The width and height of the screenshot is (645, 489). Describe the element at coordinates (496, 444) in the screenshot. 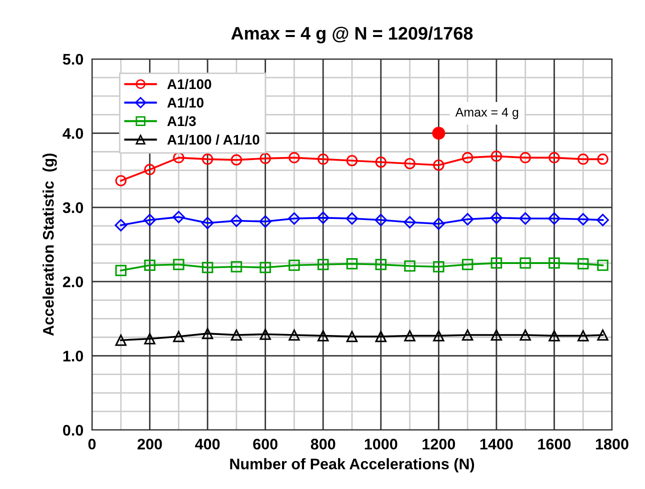

I see `x-tick-label: 1400` at that location.